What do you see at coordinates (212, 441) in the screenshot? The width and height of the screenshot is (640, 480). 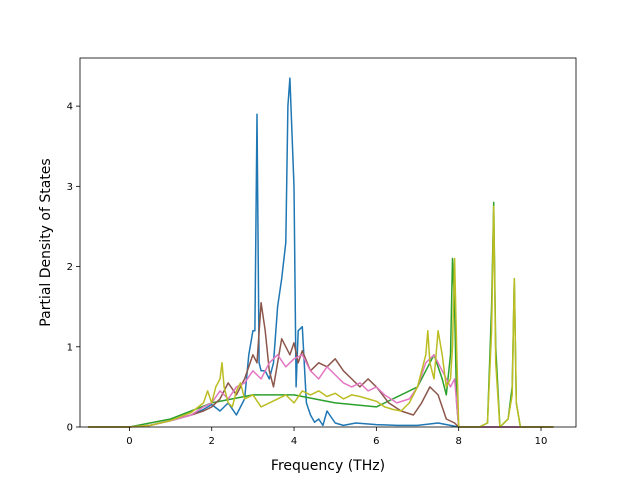 I see `x-tick-label: 2` at bounding box center [212, 441].